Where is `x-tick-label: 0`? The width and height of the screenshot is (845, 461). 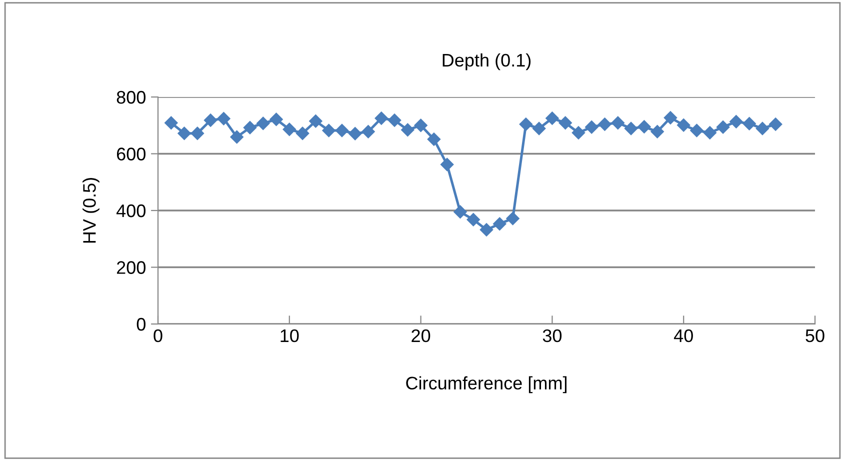 x-tick-label: 0 is located at coordinates (158, 335).